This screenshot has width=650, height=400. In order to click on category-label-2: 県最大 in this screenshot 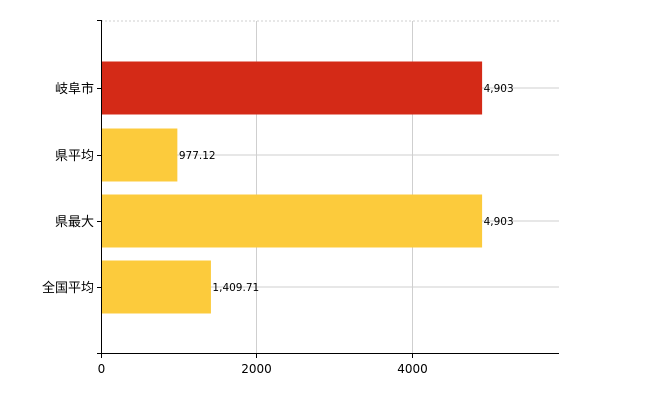, I will do `click(74, 222)`.